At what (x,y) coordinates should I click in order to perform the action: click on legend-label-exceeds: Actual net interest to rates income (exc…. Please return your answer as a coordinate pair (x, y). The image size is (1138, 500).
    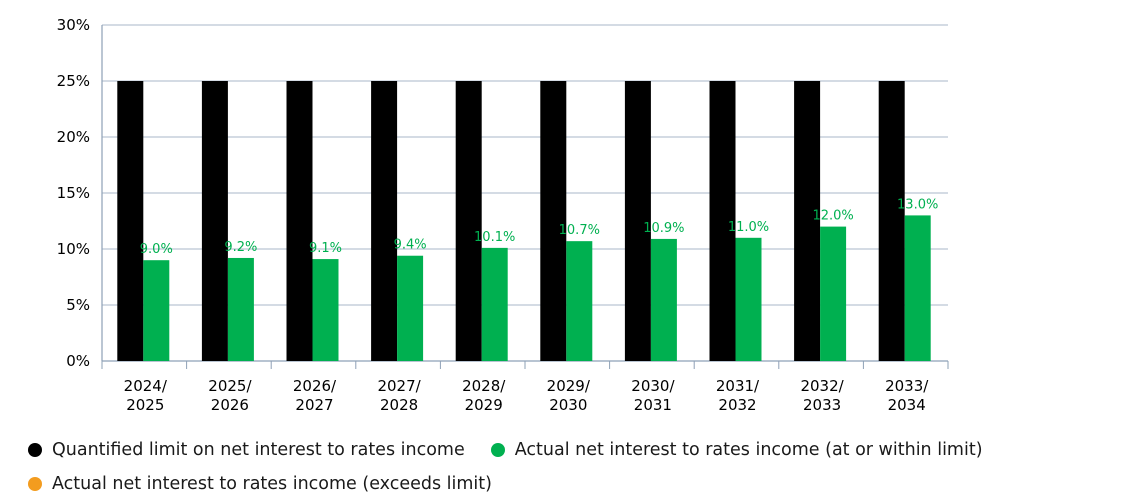
    Looking at the image, I should click on (272, 484).